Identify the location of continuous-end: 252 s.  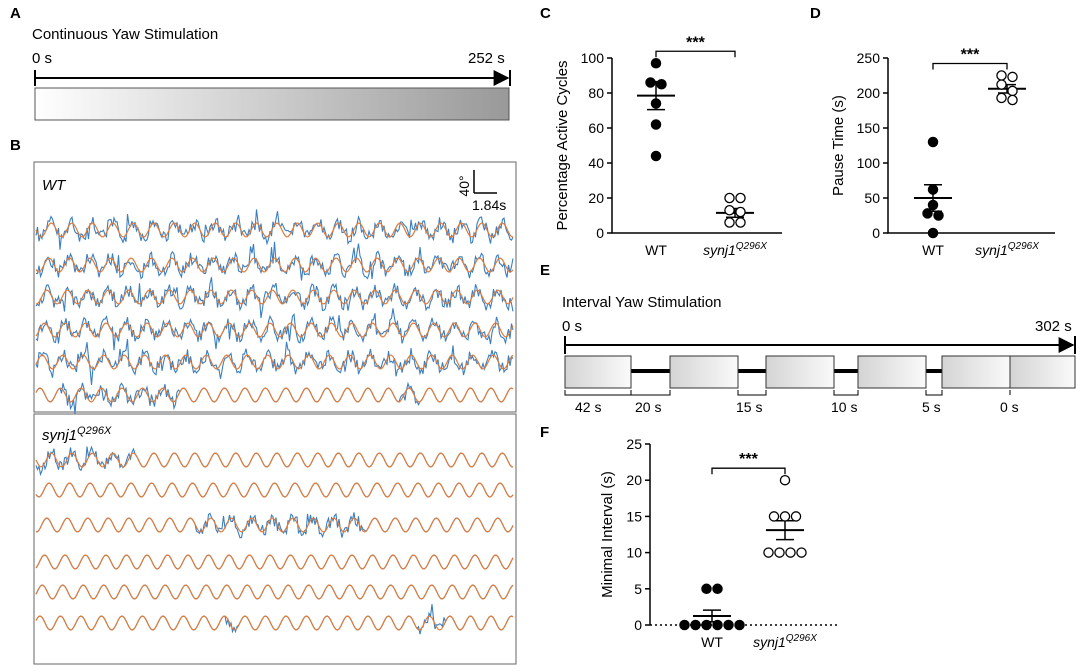
(486, 58).